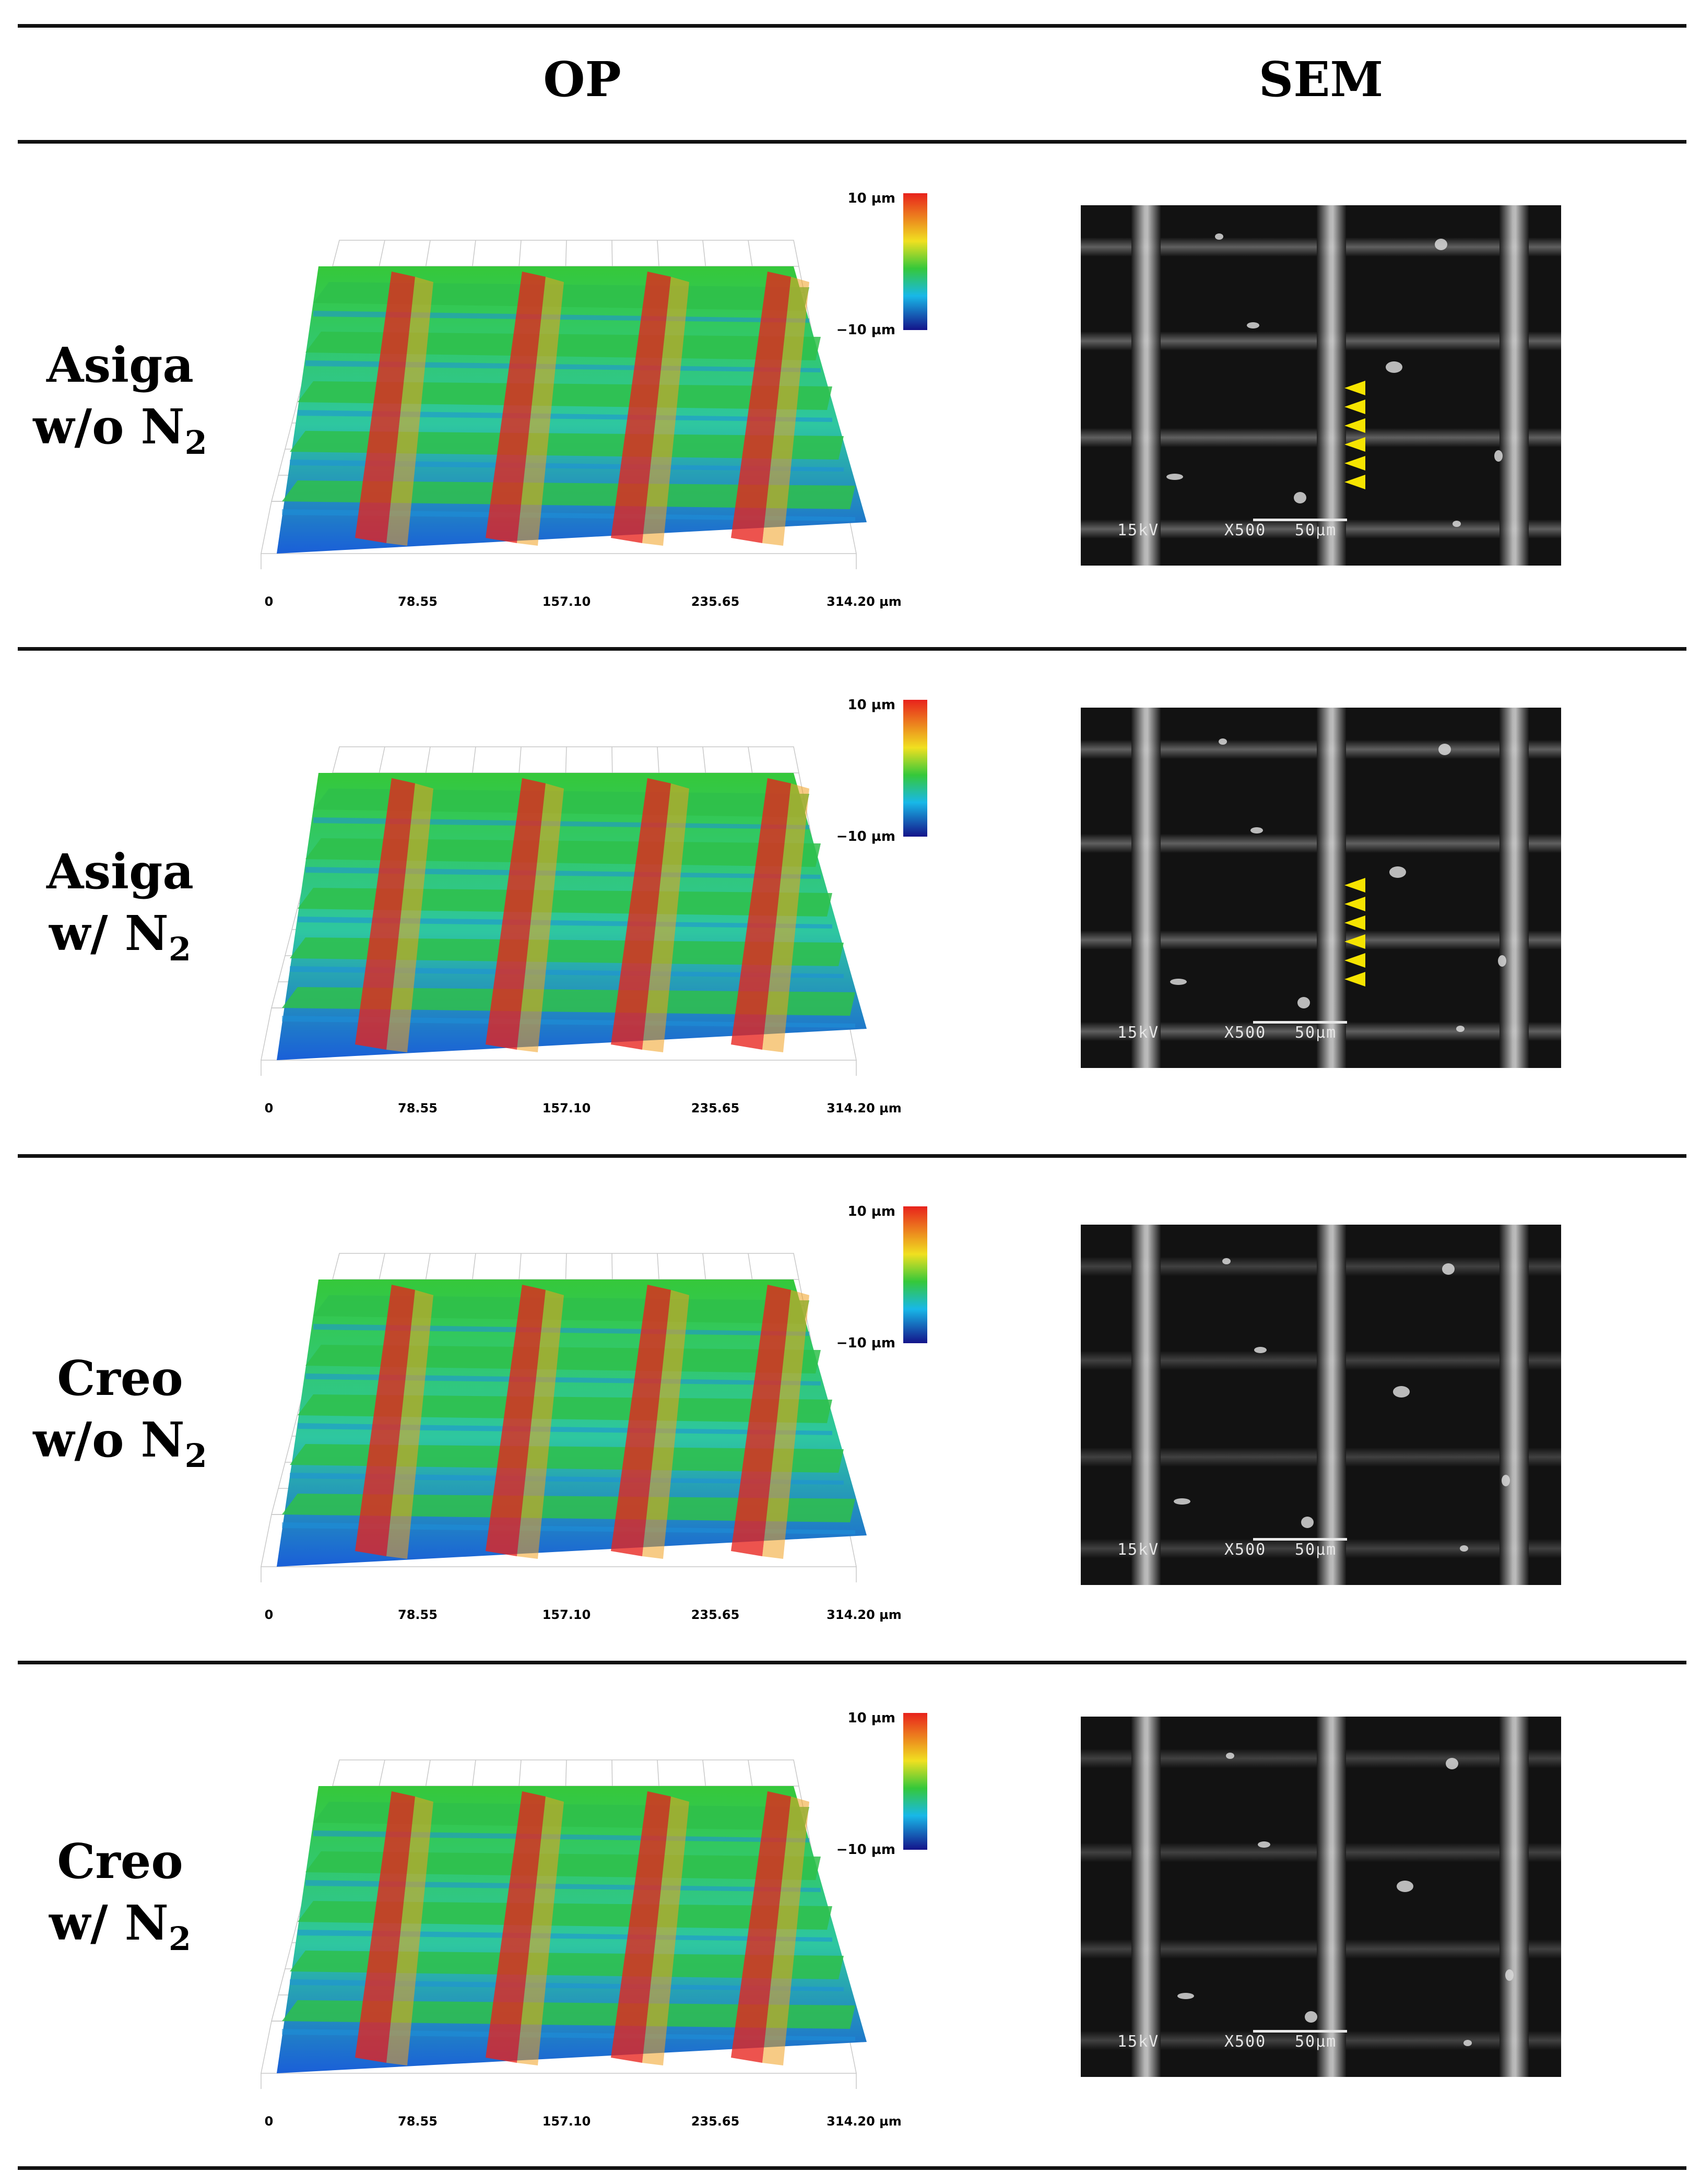 The image size is (1700, 2184). What do you see at coordinates (574, 908) in the screenshot?
I see `op-surface-plot-2: 10 µm −10 µm 0 78.55 157.10 235.65 314.20 µm` at bounding box center [574, 908].